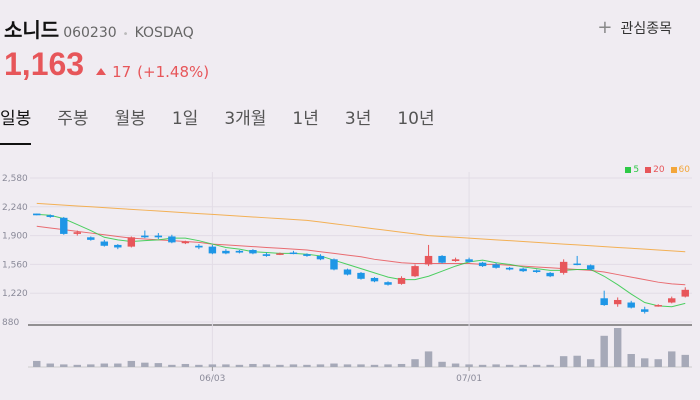 This screenshot has height=400, width=700. What do you see at coordinates (16, 124) in the screenshot?
I see `tab-daily: 일봉` at bounding box center [16, 124].